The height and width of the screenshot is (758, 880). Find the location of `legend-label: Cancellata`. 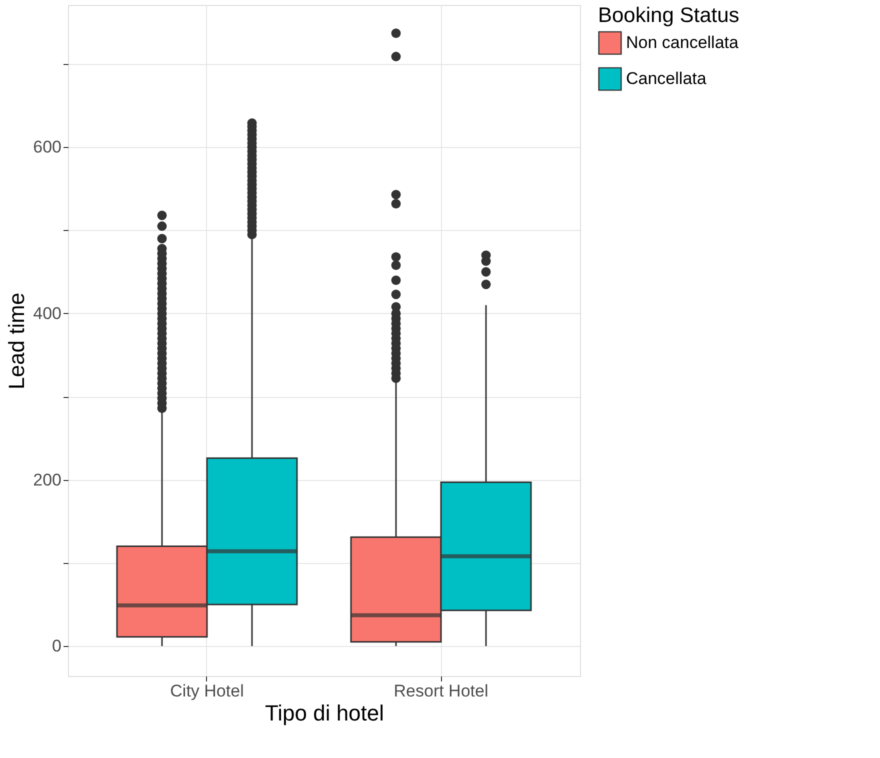

legend-label: Cancellata is located at coordinates (666, 78).